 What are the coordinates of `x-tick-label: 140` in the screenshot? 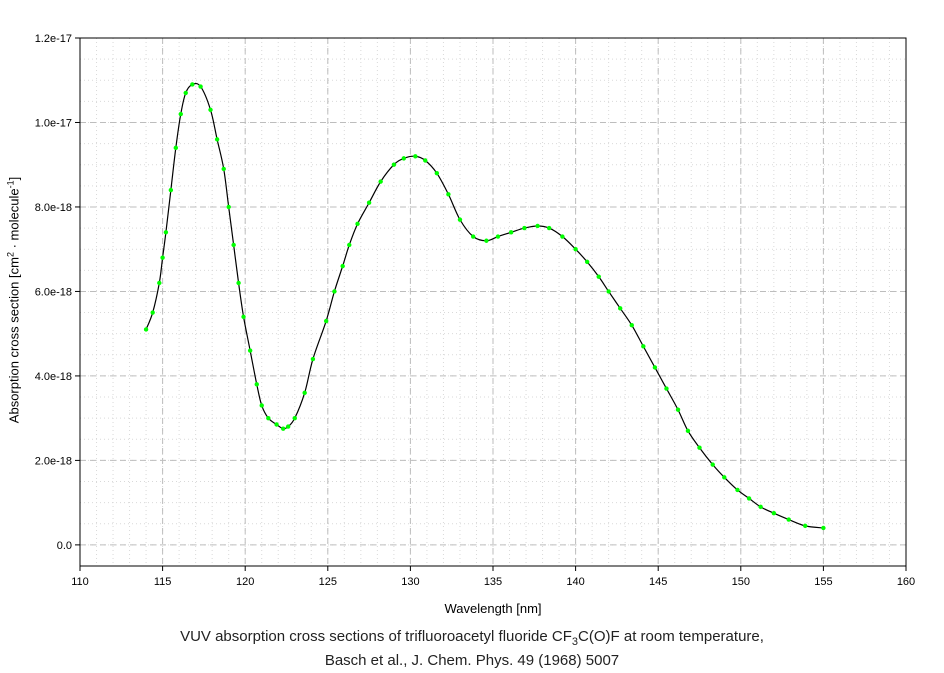 It's located at (575, 582).